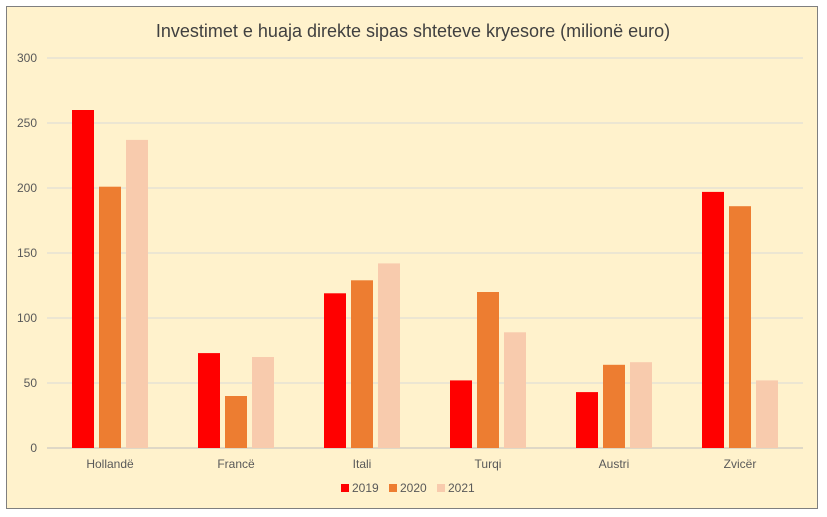  What do you see at coordinates (441, 488) in the screenshot?
I see `legend-swatch-2021` at bounding box center [441, 488].